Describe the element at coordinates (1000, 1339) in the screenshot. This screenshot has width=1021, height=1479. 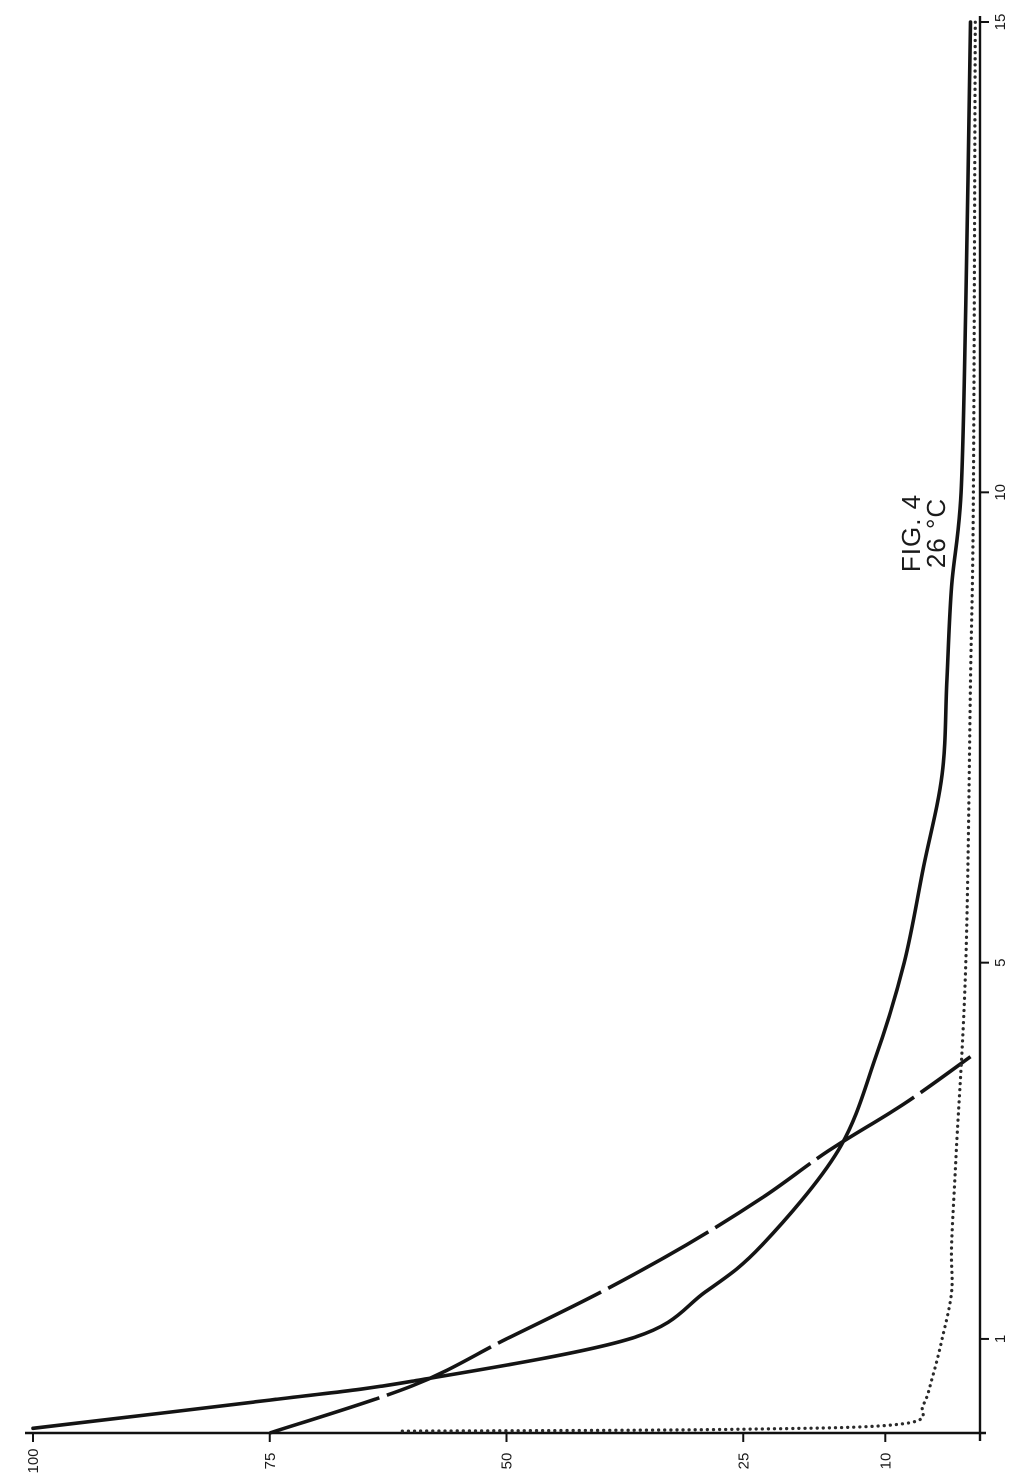
I see `x-tick-label: 1` at that location.